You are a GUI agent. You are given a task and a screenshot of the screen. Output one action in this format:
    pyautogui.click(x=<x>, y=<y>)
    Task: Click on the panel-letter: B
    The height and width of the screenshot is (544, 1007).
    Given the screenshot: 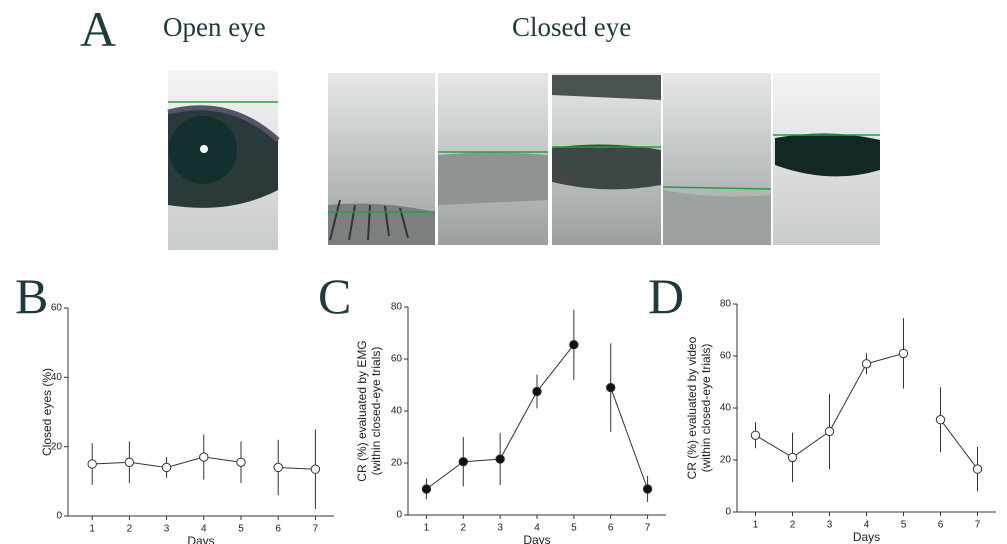 What is the action you would take?
    pyautogui.click(x=31, y=296)
    